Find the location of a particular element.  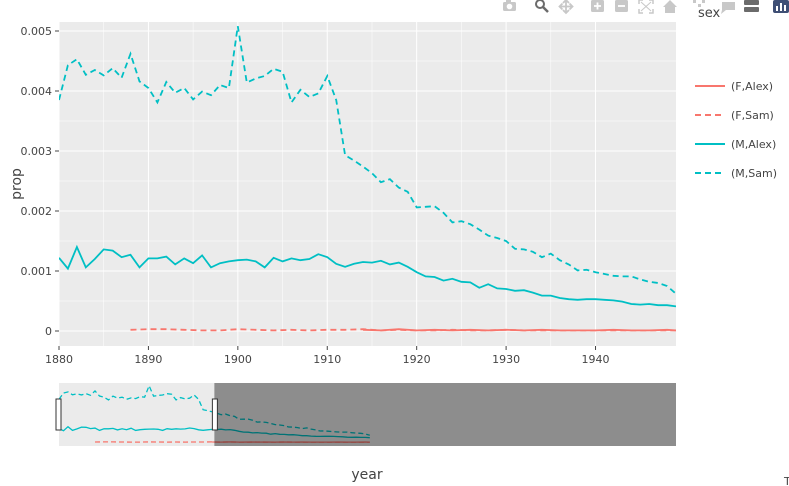

legend-item: (F,Sam) is located at coordinates (734, 115).